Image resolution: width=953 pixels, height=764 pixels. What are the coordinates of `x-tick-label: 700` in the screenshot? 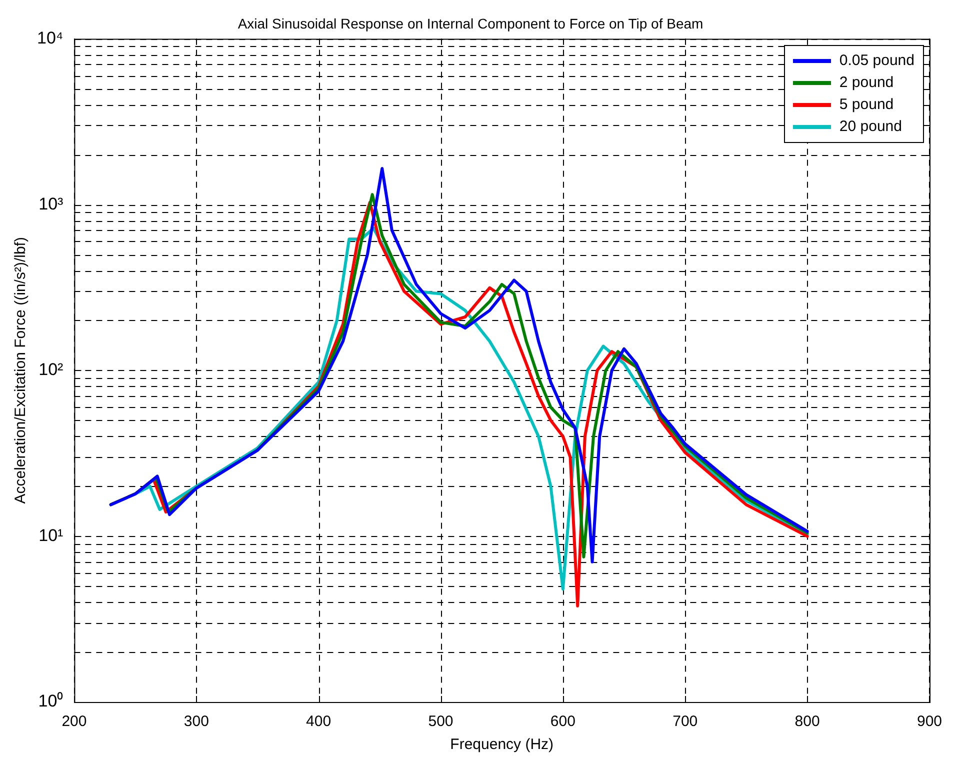 It's located at (685, 721).